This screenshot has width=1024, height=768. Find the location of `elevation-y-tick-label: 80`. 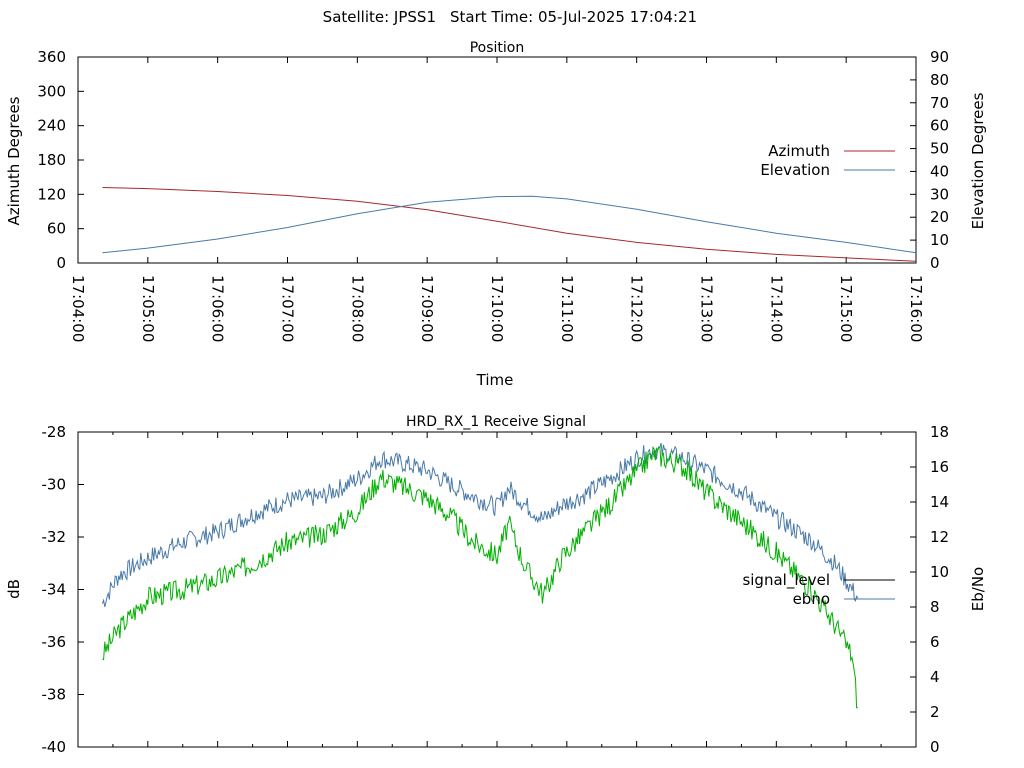

elevation-y-tick-label: 80 is located at coordinates (939, 80).